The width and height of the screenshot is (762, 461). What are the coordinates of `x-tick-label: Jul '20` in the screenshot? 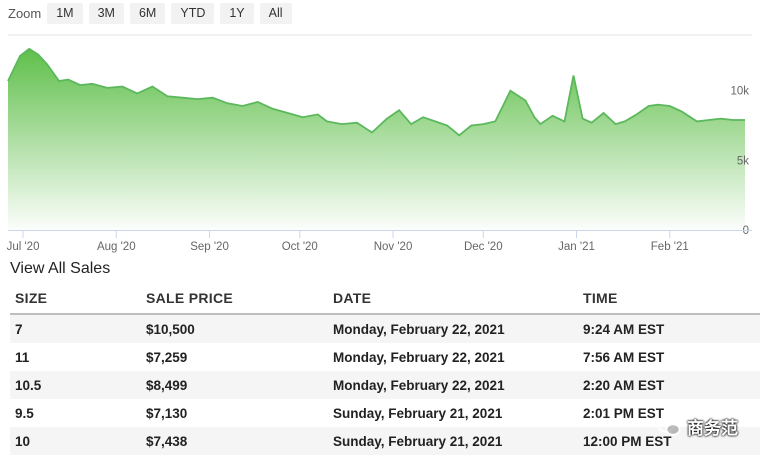 It's located at (23, 247).